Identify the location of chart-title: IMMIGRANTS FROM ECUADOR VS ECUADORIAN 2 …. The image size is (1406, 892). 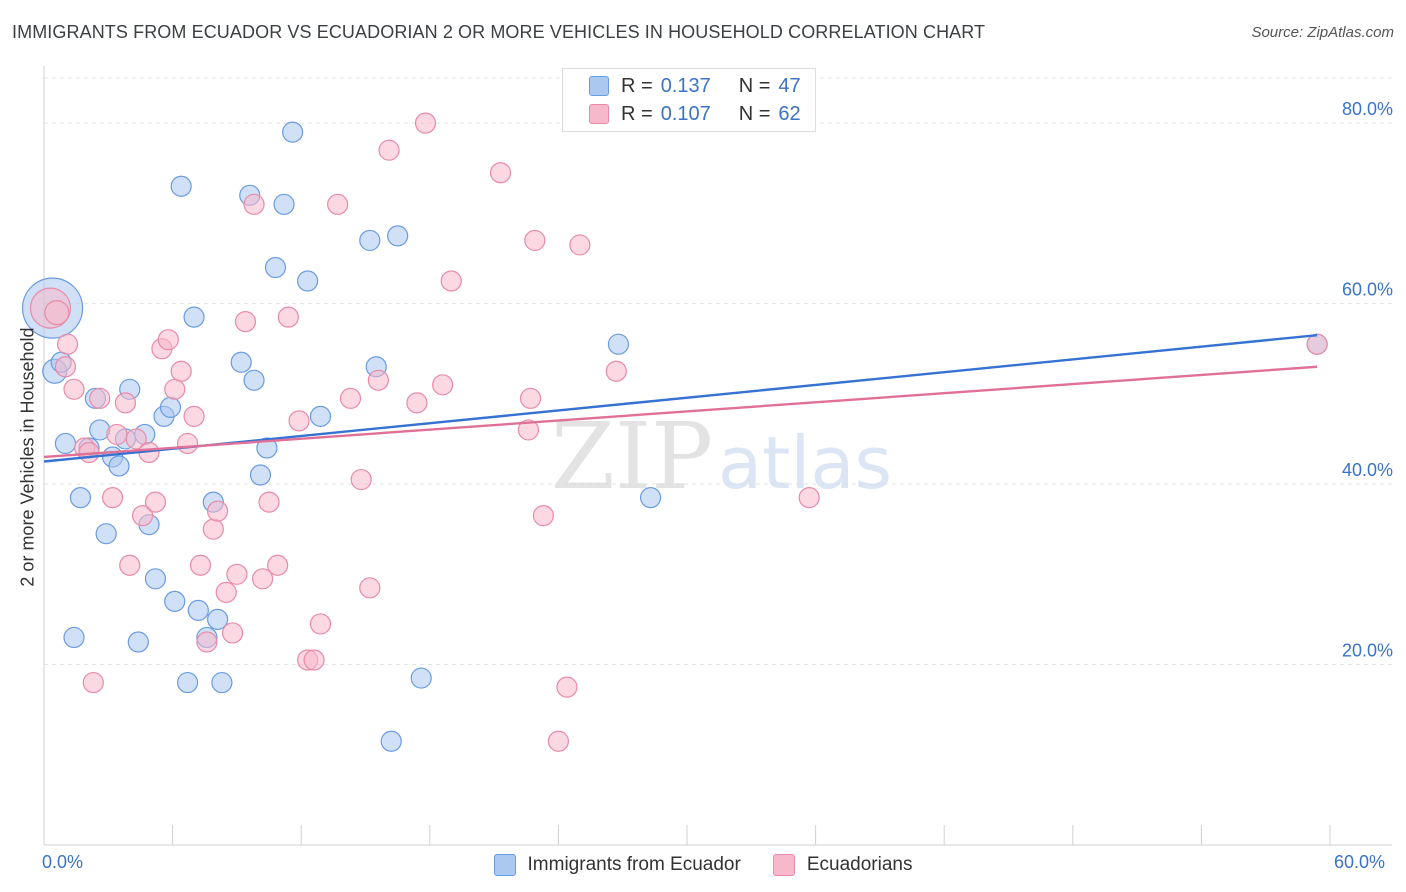
(499, 32).